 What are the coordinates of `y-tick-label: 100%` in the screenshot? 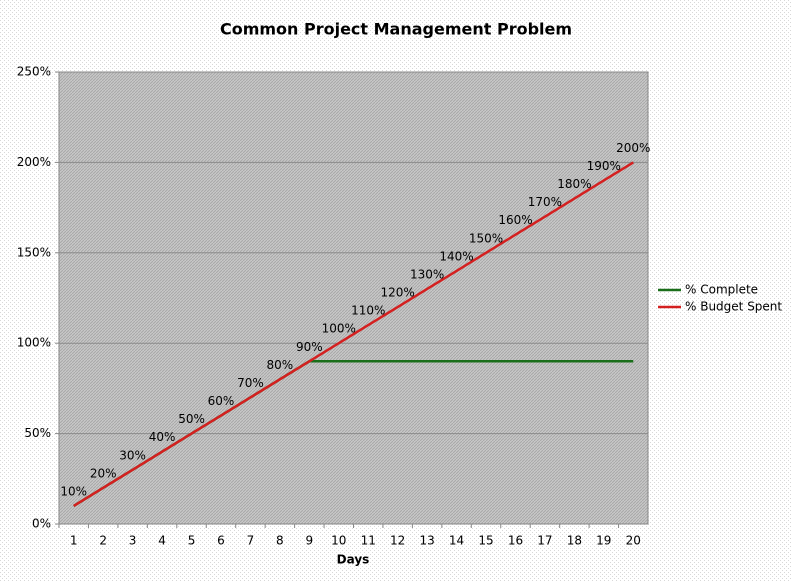 It's located at (34, 343).